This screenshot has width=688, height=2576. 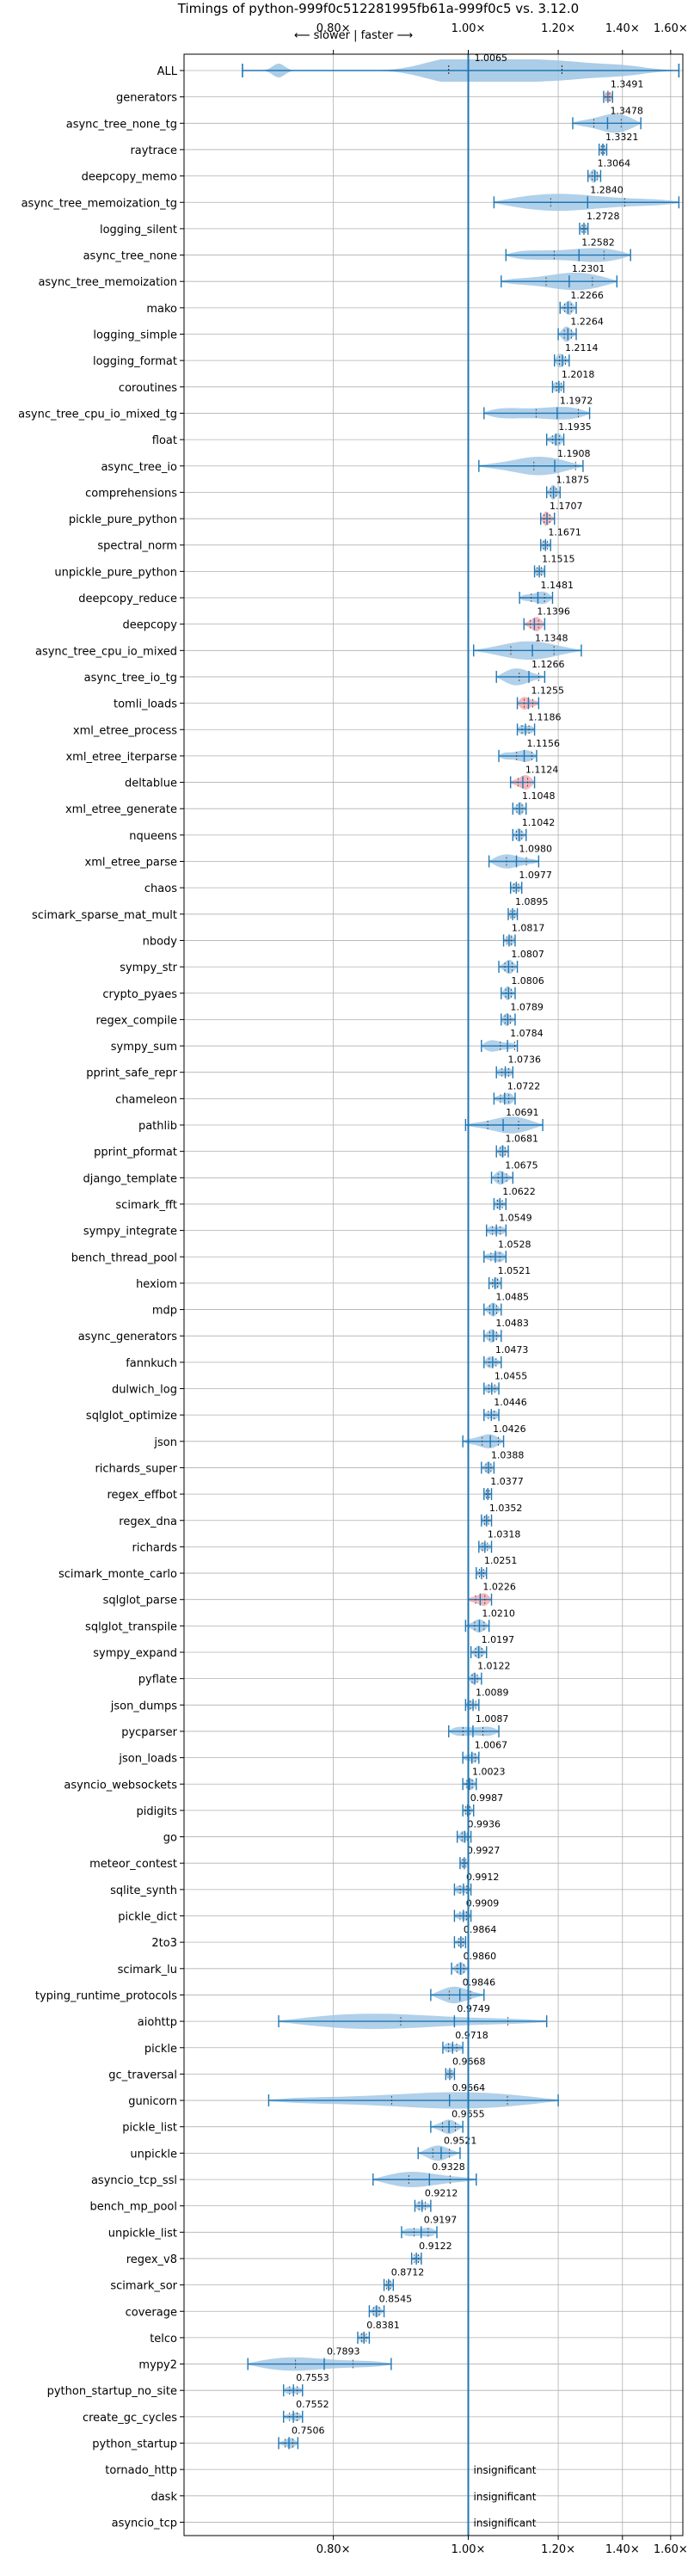 What do you see at coordinates (130, 1178) in the screenshot?
I see `y-tick-label: django_template` at bounding box center [130, 1178].